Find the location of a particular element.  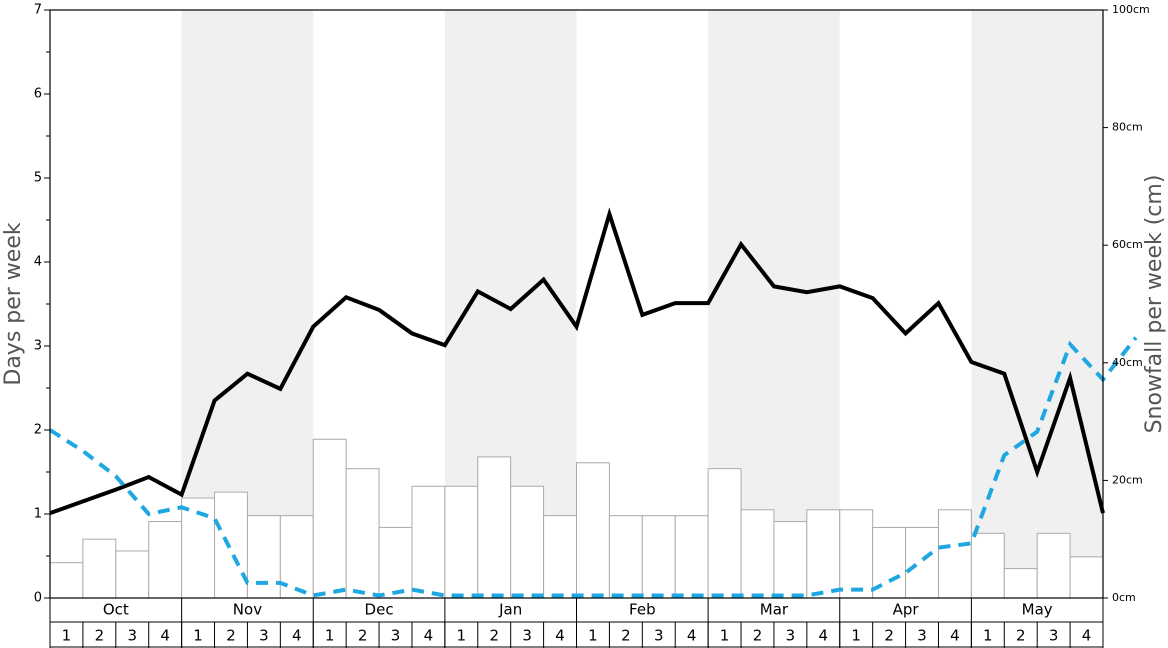

y-tick-label: 6 is located at coordinates (38, 94).